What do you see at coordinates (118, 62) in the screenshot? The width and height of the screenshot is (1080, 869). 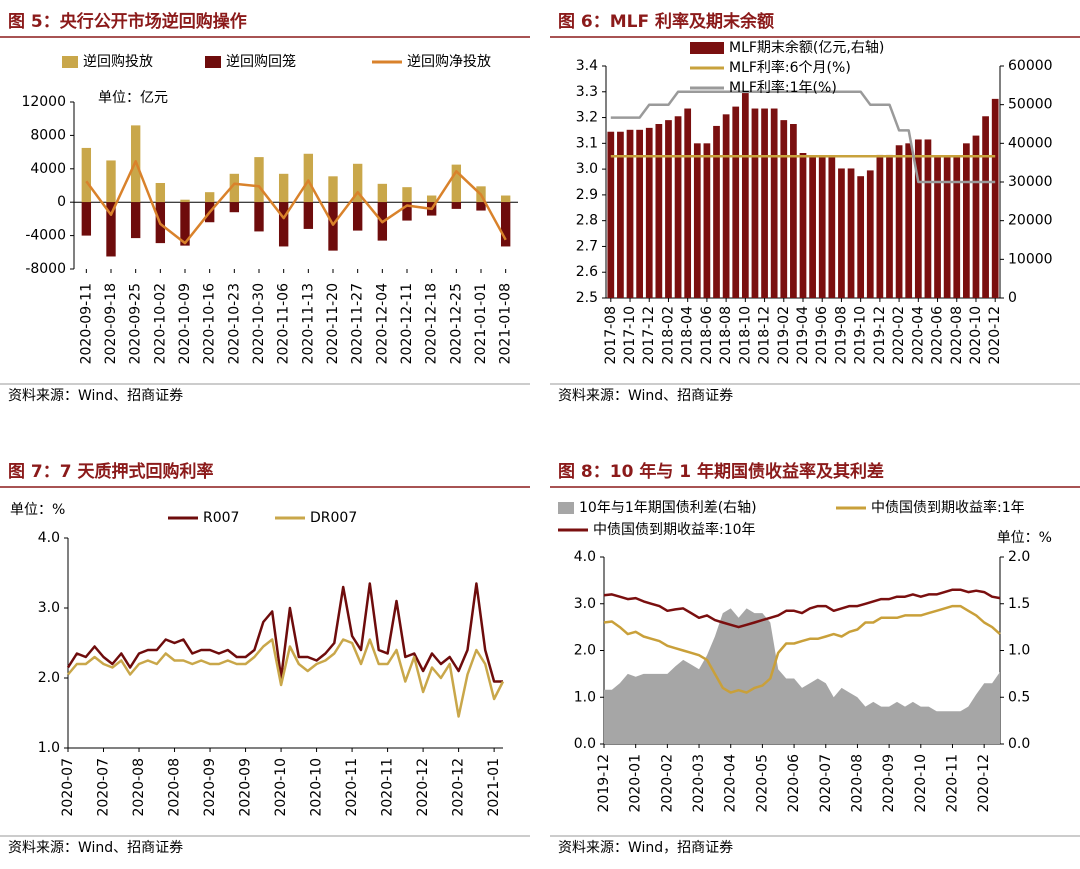 I see `legend-label: 逆回购投放` at bounding box center [118, 62].